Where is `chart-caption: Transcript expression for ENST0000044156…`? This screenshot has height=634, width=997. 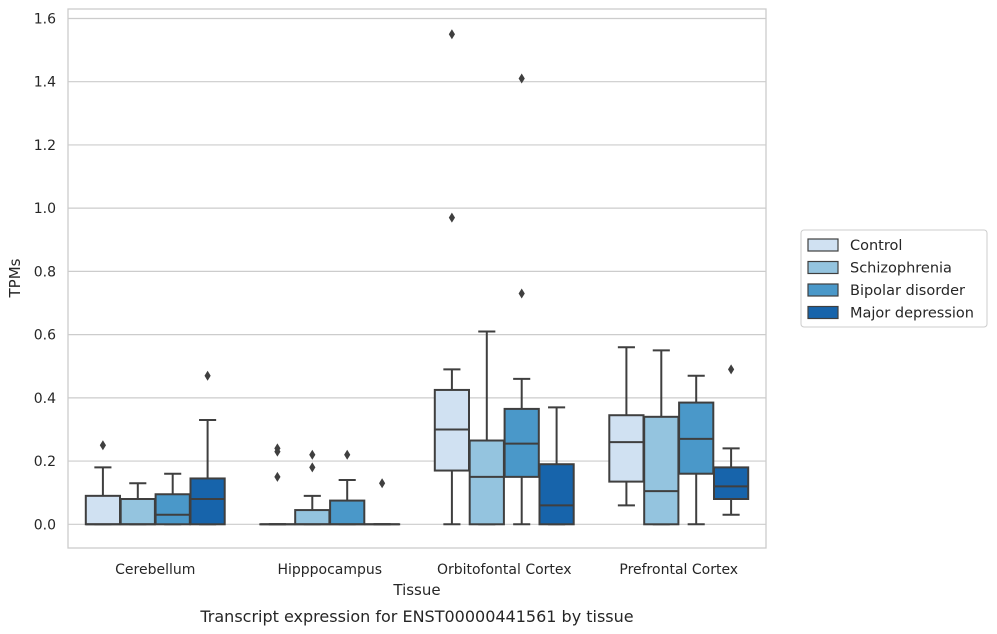 chart-caption: Transcript expression for ENST0000044156… is located at coordinates (416, 616).